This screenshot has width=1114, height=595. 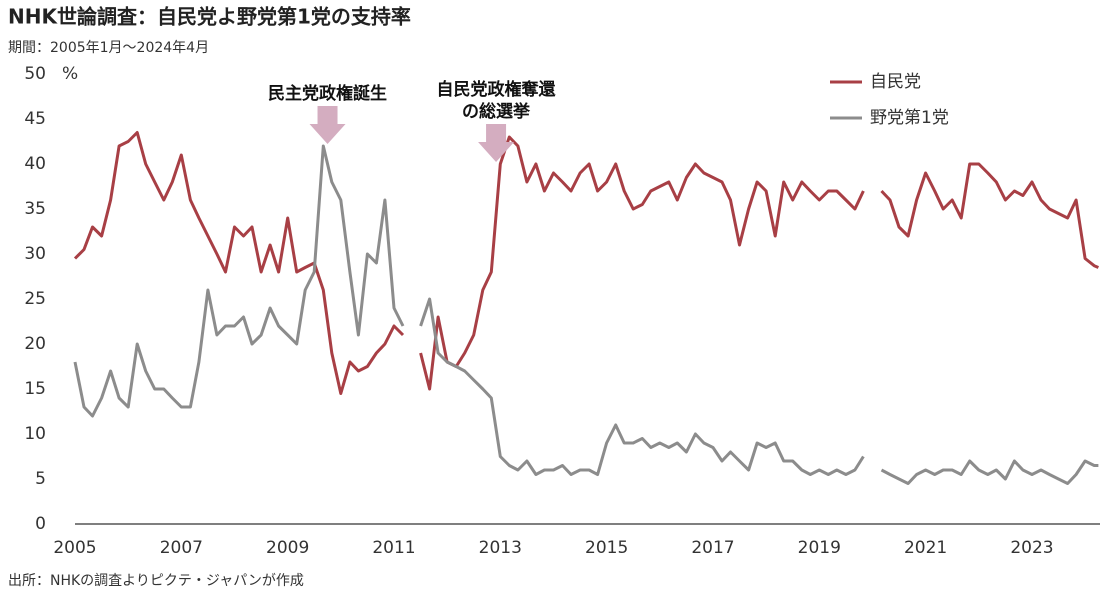 I want to click on annotation-text: 民主党政権誕生, so click(x=327, y=93).